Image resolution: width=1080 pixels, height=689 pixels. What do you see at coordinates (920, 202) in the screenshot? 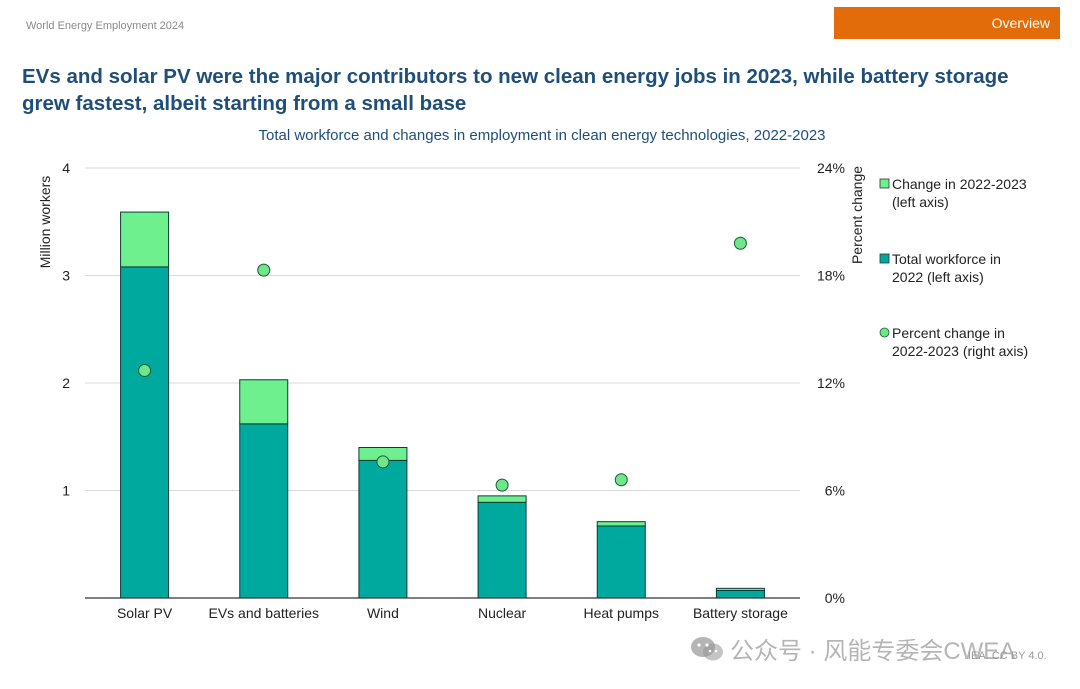
I see `legend-label: (left axis)` at bounding box center [920, 202].